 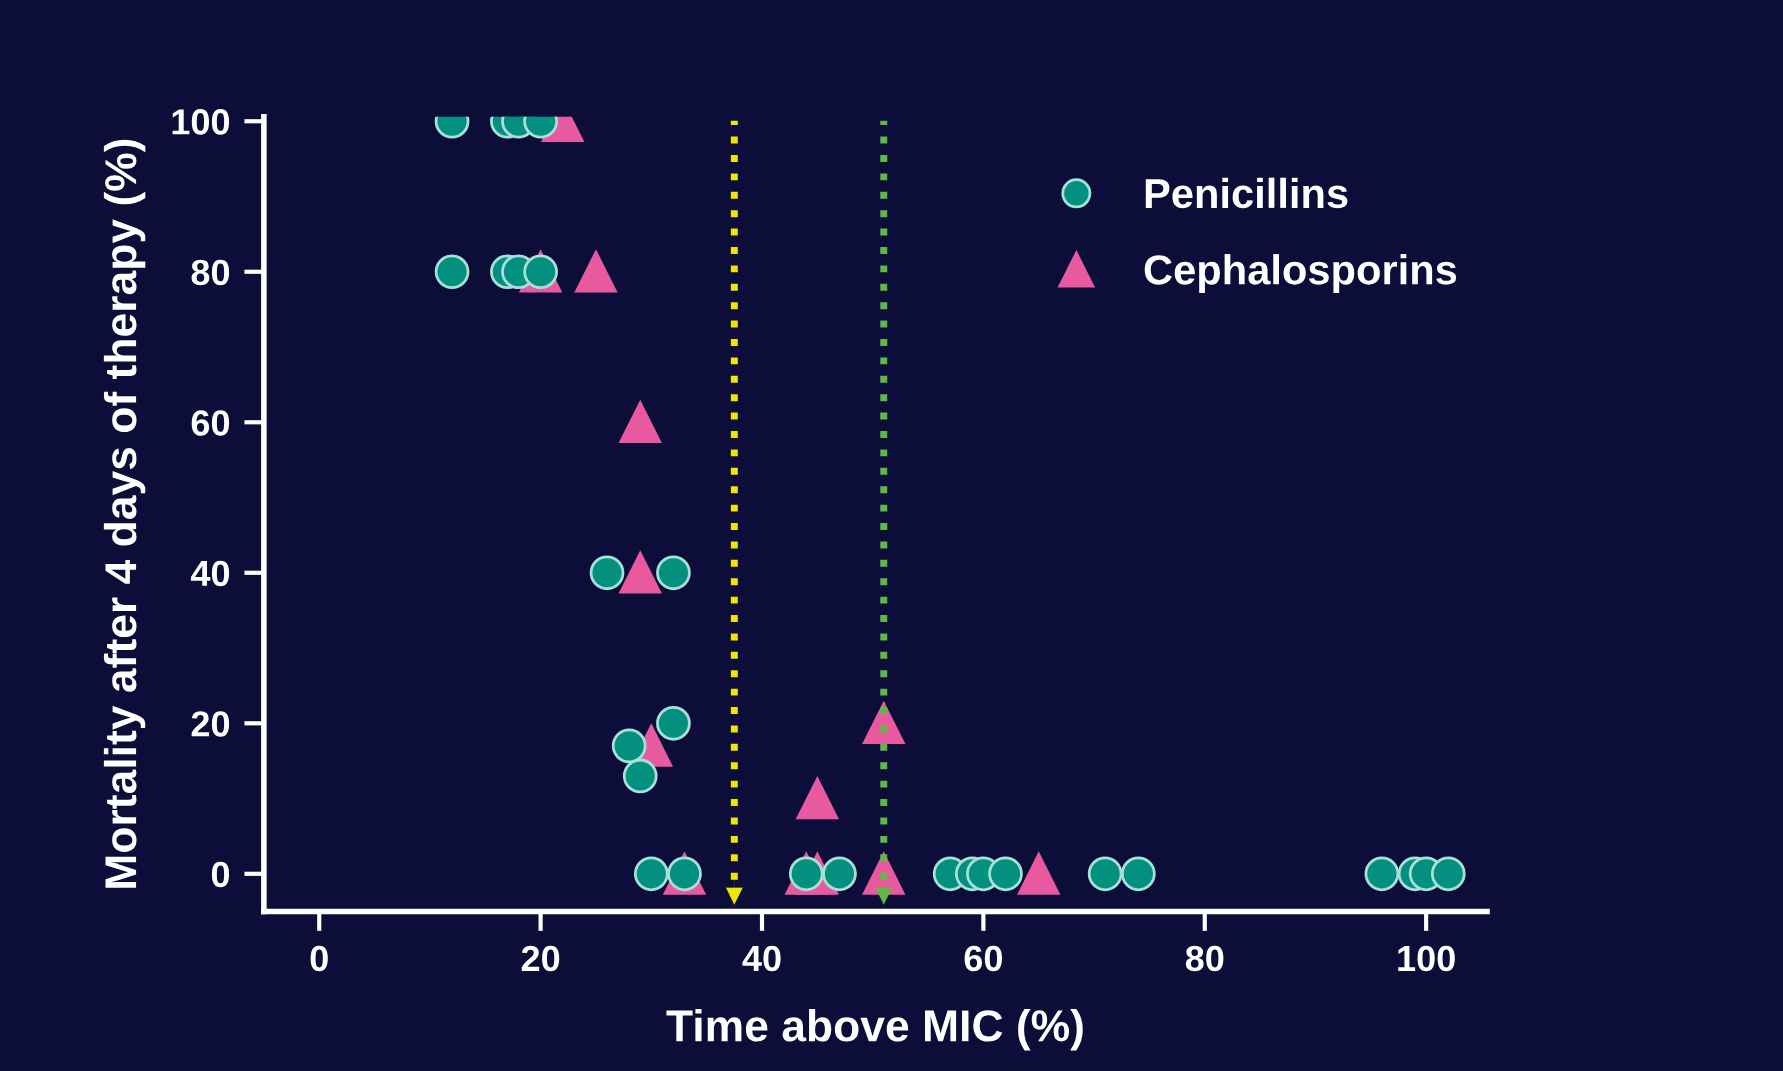 I want to click on y-tick-label: 80, so click(x=210, y=272).